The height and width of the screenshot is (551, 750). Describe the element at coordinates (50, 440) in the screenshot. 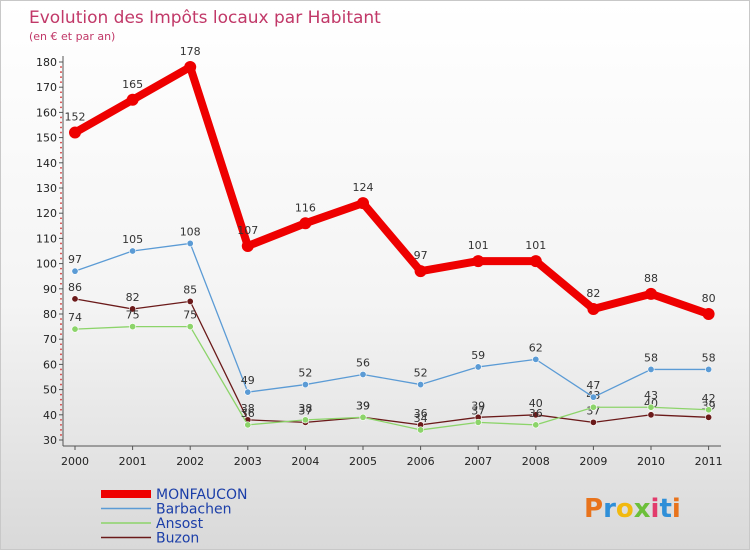

I see `y-tick-label: 30` at that location.